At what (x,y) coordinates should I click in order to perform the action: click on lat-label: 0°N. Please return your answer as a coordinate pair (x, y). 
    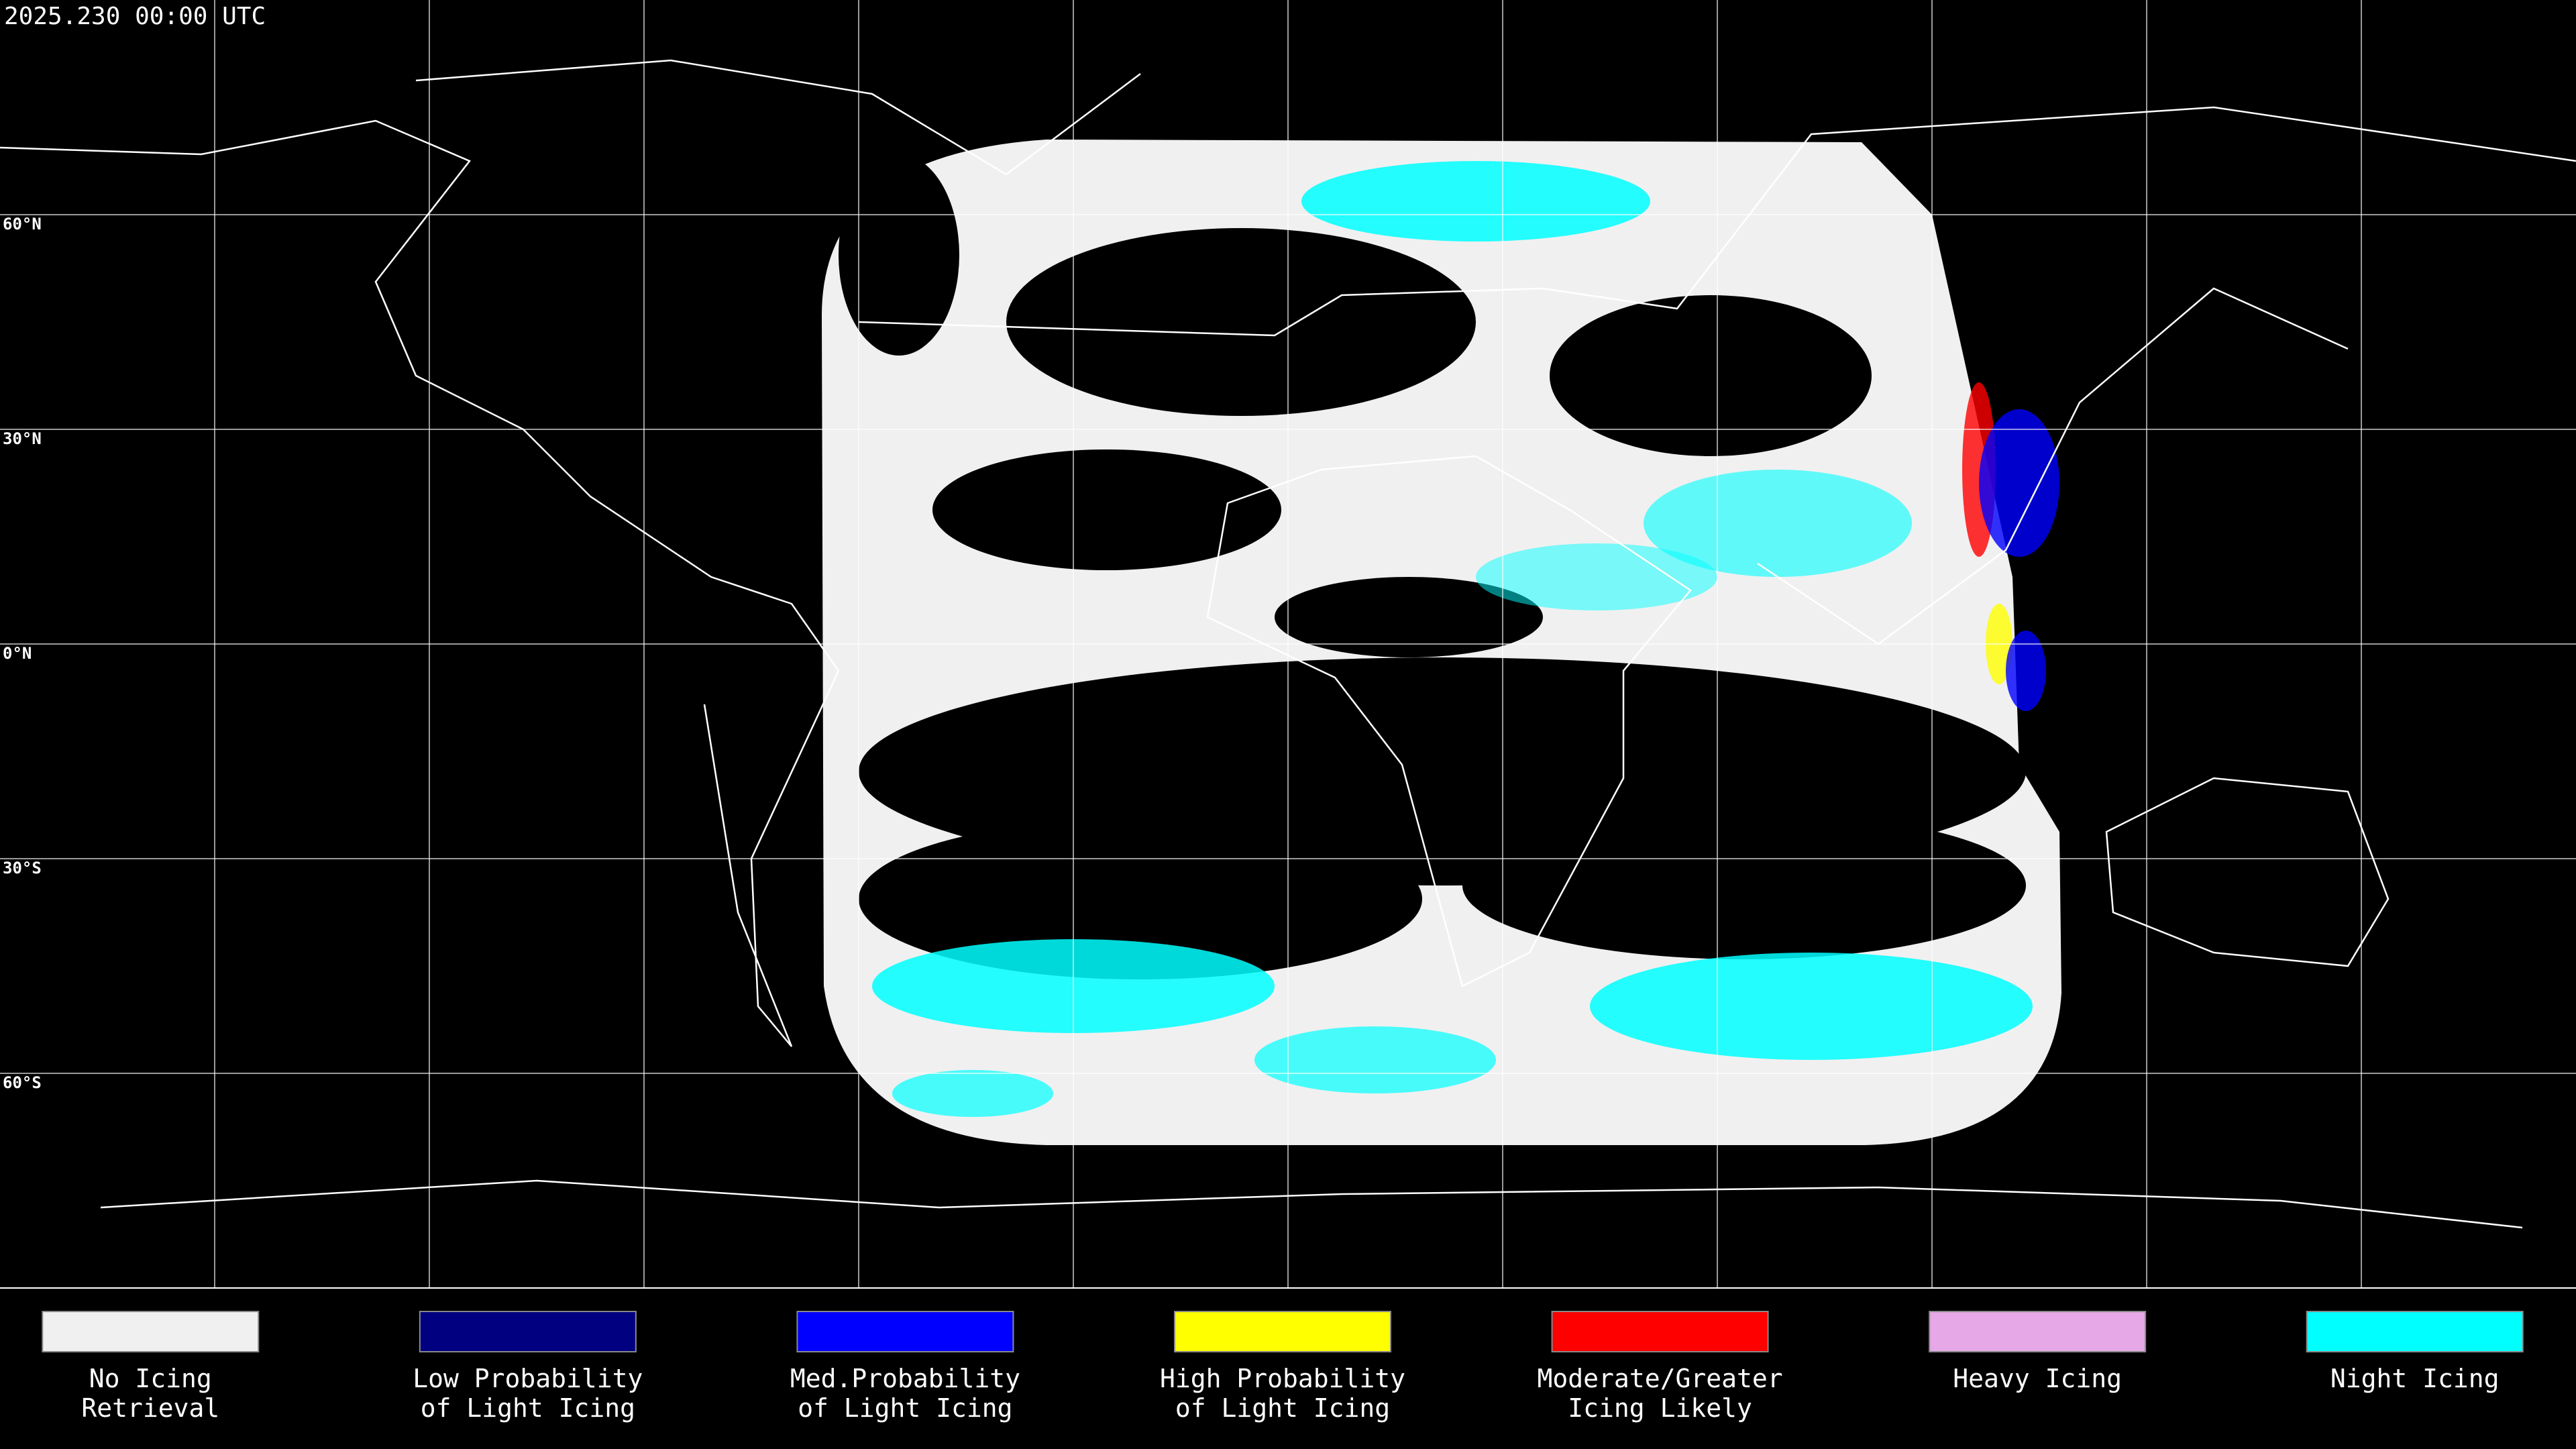
    Looking at the image, I should click on (17, 653).